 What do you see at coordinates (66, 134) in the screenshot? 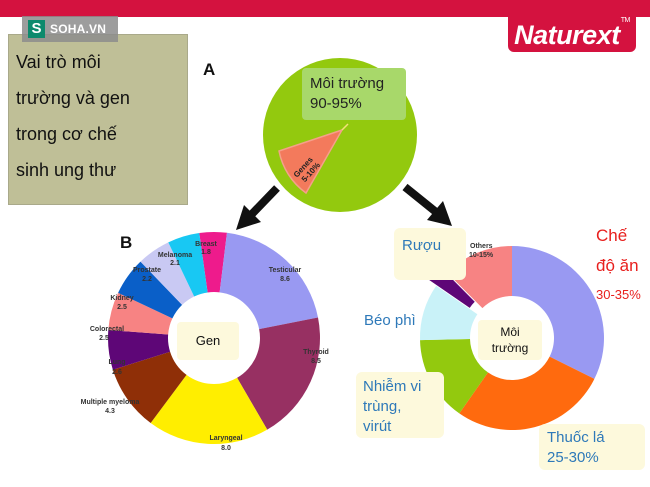
I see `title-line: trong cơ chế` at bounding box center [66, 134].